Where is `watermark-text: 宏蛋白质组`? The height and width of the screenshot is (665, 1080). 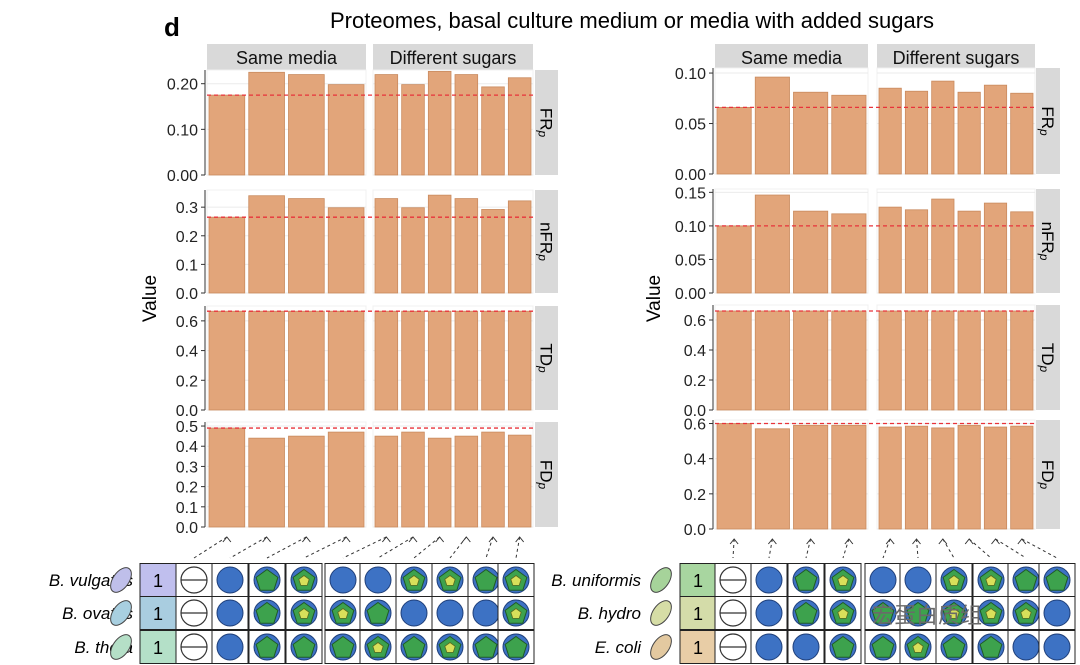
watermark-text: 宏蛋白质组 is located at coordinates (927, 616).